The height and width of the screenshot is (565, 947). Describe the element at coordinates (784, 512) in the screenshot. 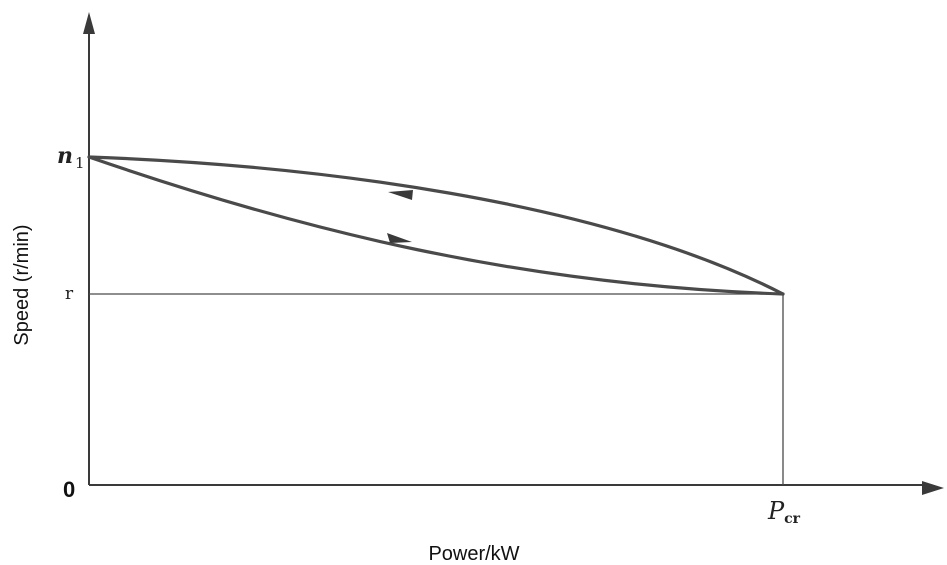

I see `x-tick-pcr-label: Pcr` at that location.